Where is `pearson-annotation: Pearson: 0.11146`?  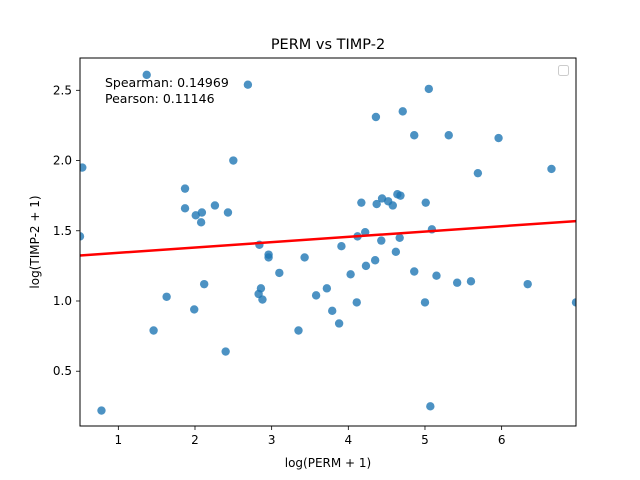 pearson-annotation: Pearson: 0.11146 is located at coordinates (160, 98).